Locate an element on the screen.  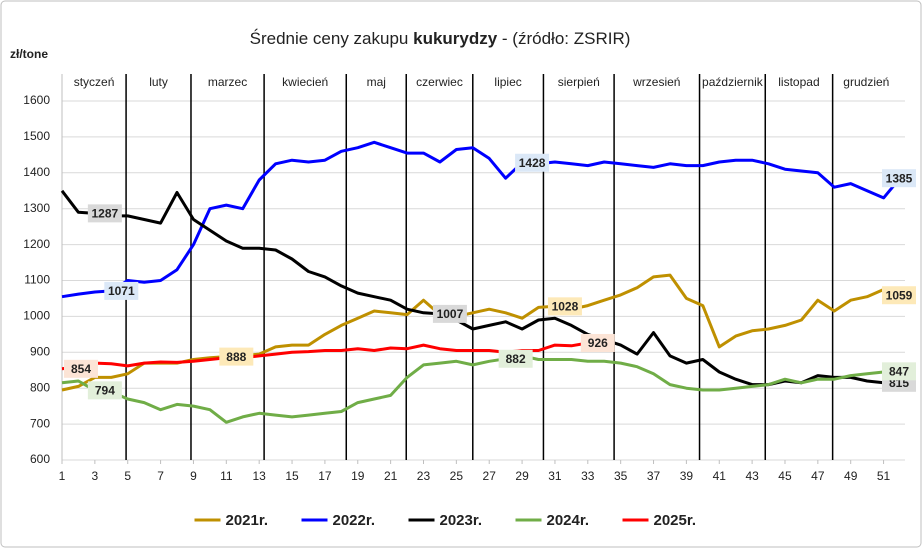
x-tick-label: 31 is located at coordinates (555, 476).